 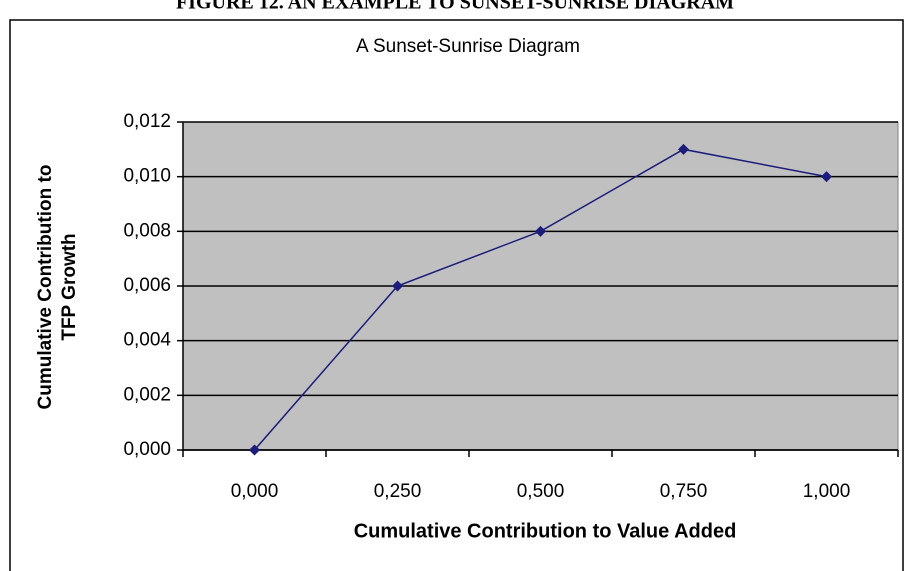 What do you see at coordinates (827, 491) in the screenshot?
I see `x-tick-label: 1,000` at bounding box center [827, 491].